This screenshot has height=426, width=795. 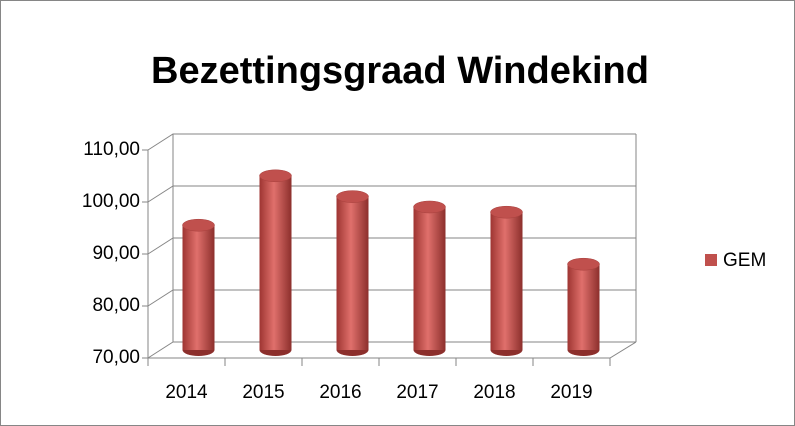 I want to click on legend-label: GEM, so click(x=744, y=260).